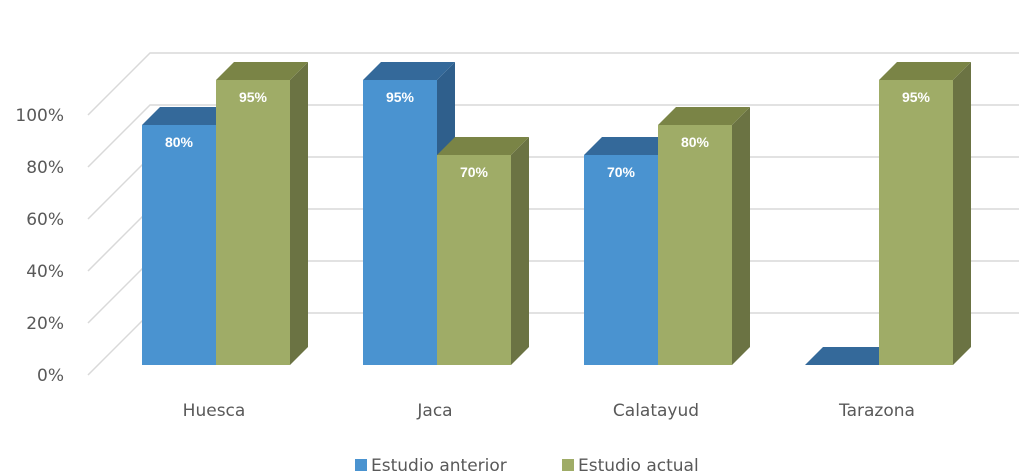 Image resolution: width=1019 pixels, height=475 pixels. What do you see at coordinates (45, 324) in the screenshot?
I see `y-tick-label: 20%` at bounding box center [45, 324].